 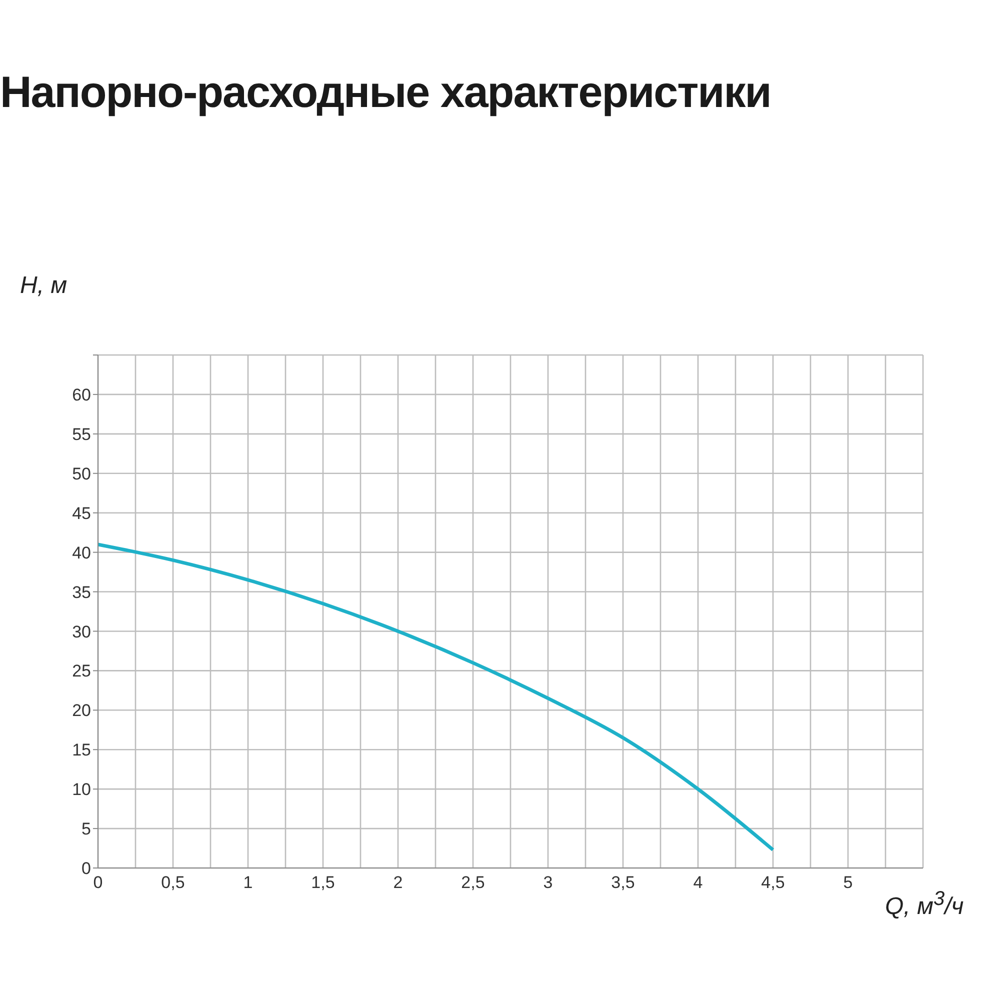 I want to click on y-tick-label: 60, so click(x=81, y=394).